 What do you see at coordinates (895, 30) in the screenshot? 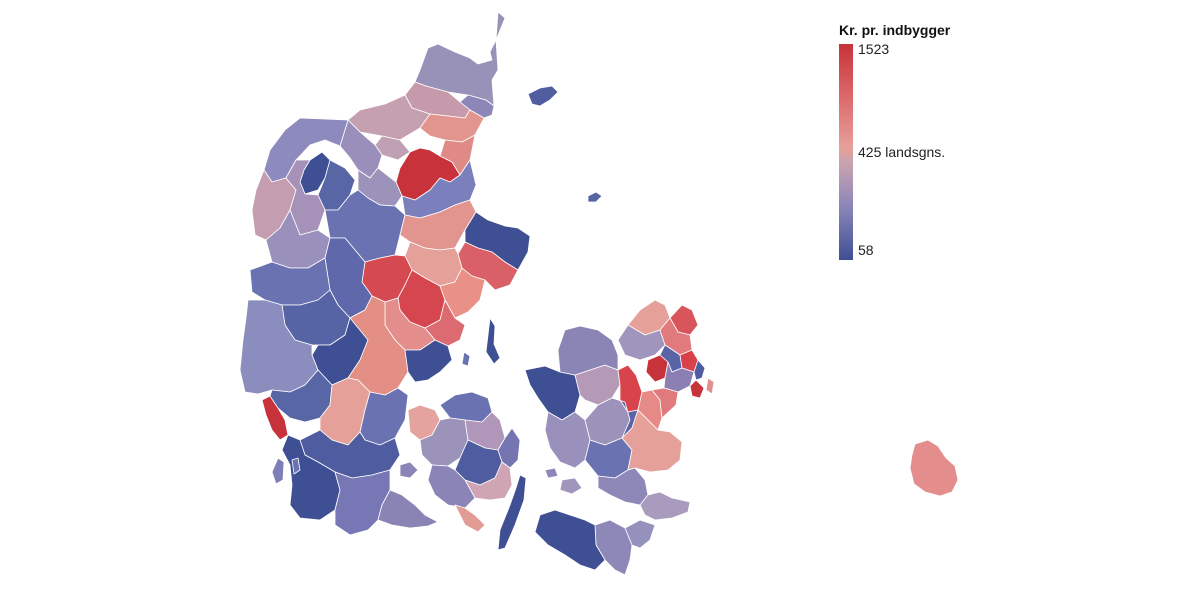
I see `legend-title: Kr. pr. indbygger` at bounding box center [895, 30].